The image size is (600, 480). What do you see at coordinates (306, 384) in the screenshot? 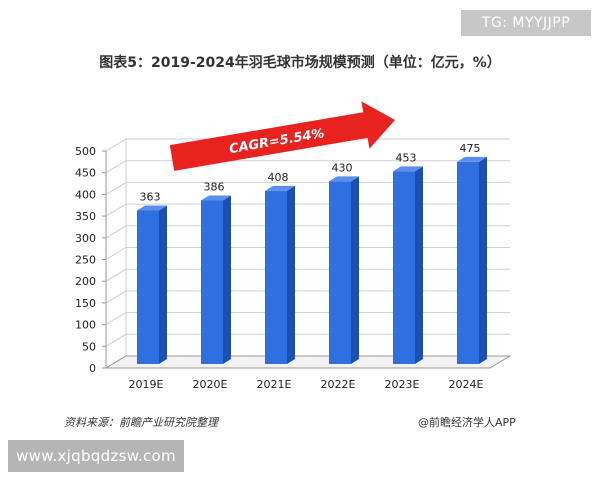
I see `x-tick-labels: 2019E 2020E 2021E 2022E 2023E 2024E` at bounding box center [306, 384].